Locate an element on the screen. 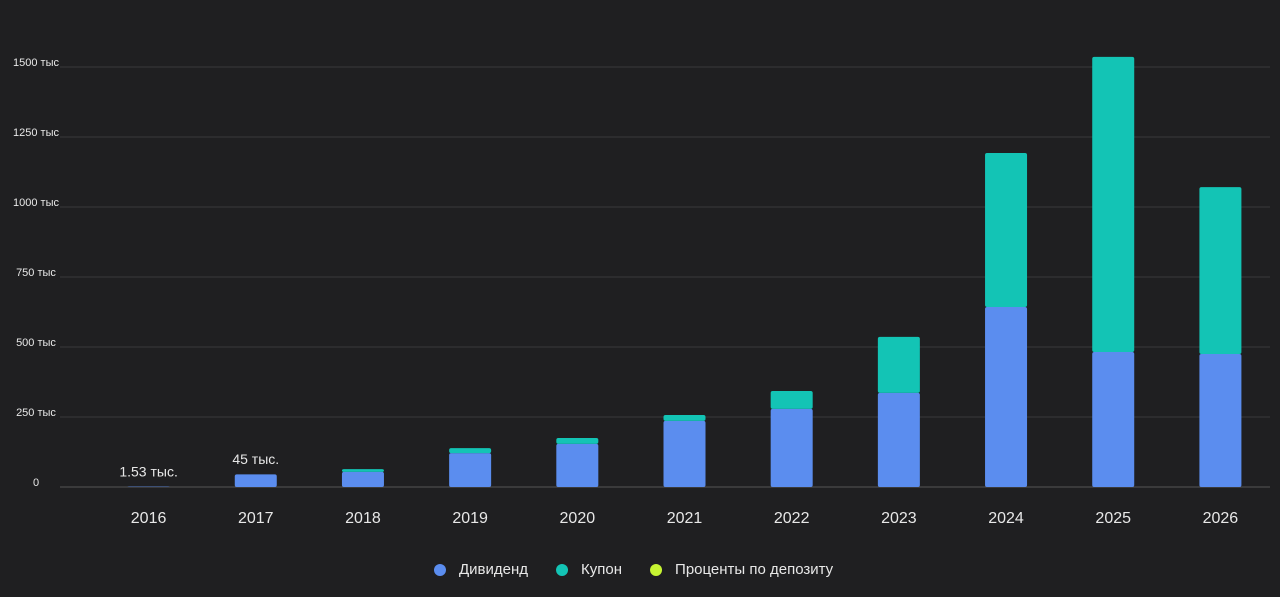 The width and height of the screenshot is (1280, 597). x-tick-label: 2023 is located at coordinates (899, 518).